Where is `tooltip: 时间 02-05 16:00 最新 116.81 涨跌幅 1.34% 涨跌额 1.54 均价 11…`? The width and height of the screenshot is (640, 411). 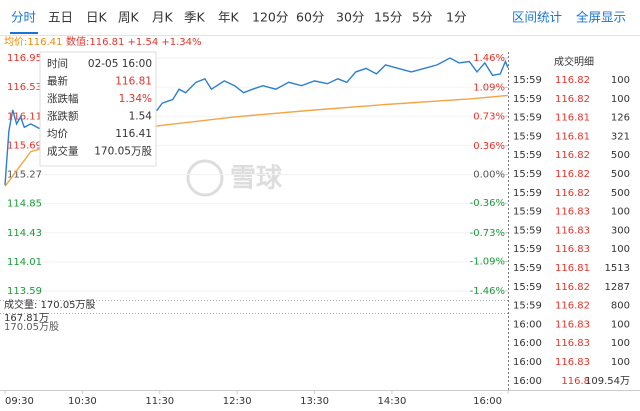
tooltip: 时间 02-05 16:00 最新 116.81 涨跌幅 1.34% 涨跌额 1.54 均价 11… is located at coordinates (98, 109).